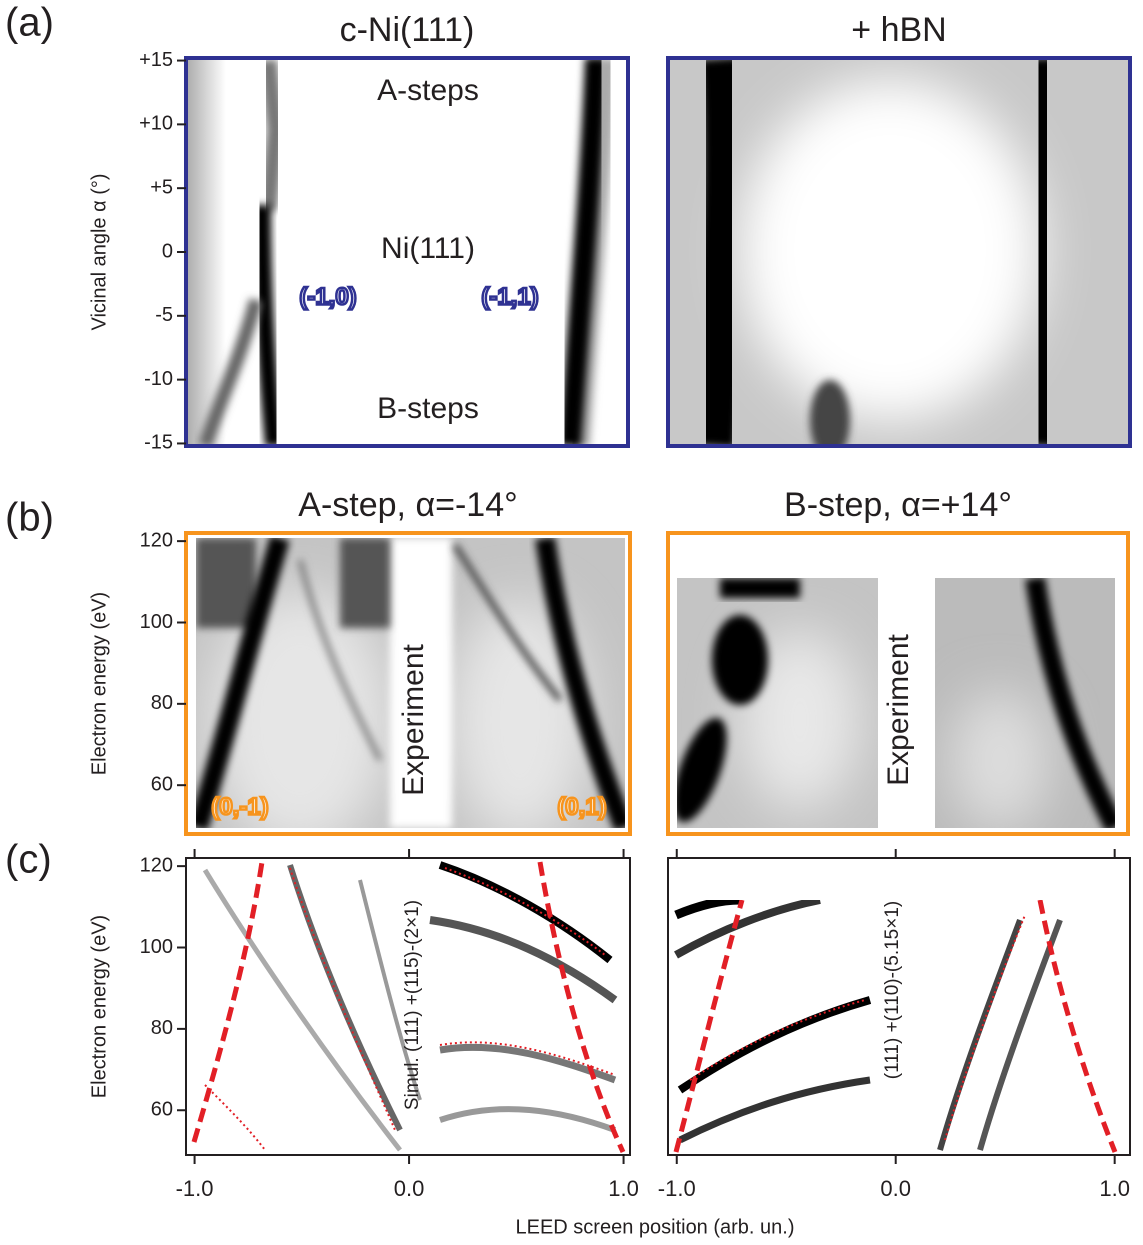 The height and width of the screenshot is (1245, 1143). I want to click on y-tick-label: -5, so click(164, 315).